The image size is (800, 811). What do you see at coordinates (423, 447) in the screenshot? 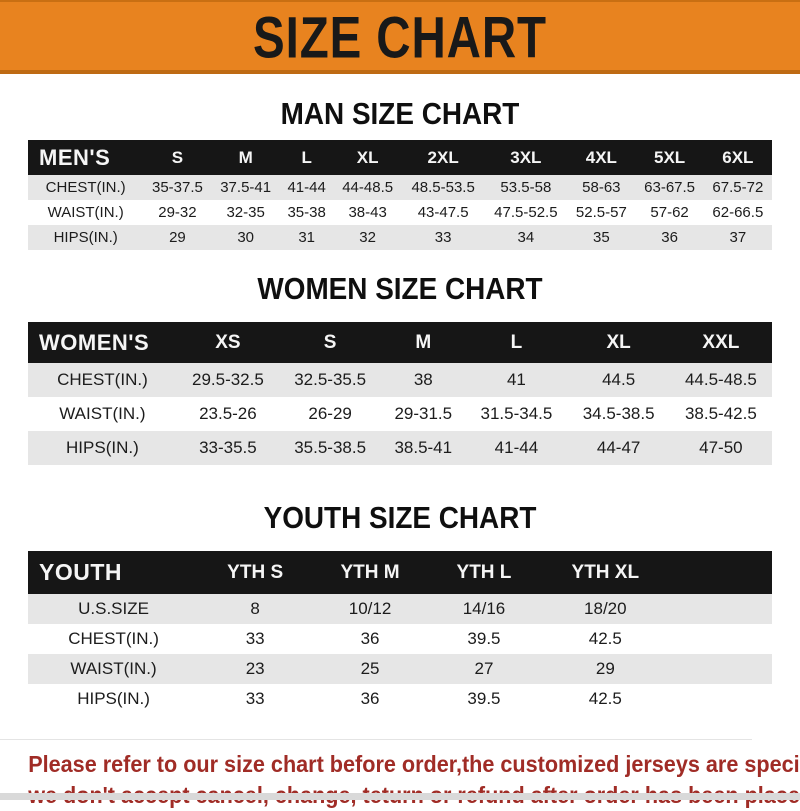
I see `table-cell: 38.5-41` at bounding box center [423, 447].